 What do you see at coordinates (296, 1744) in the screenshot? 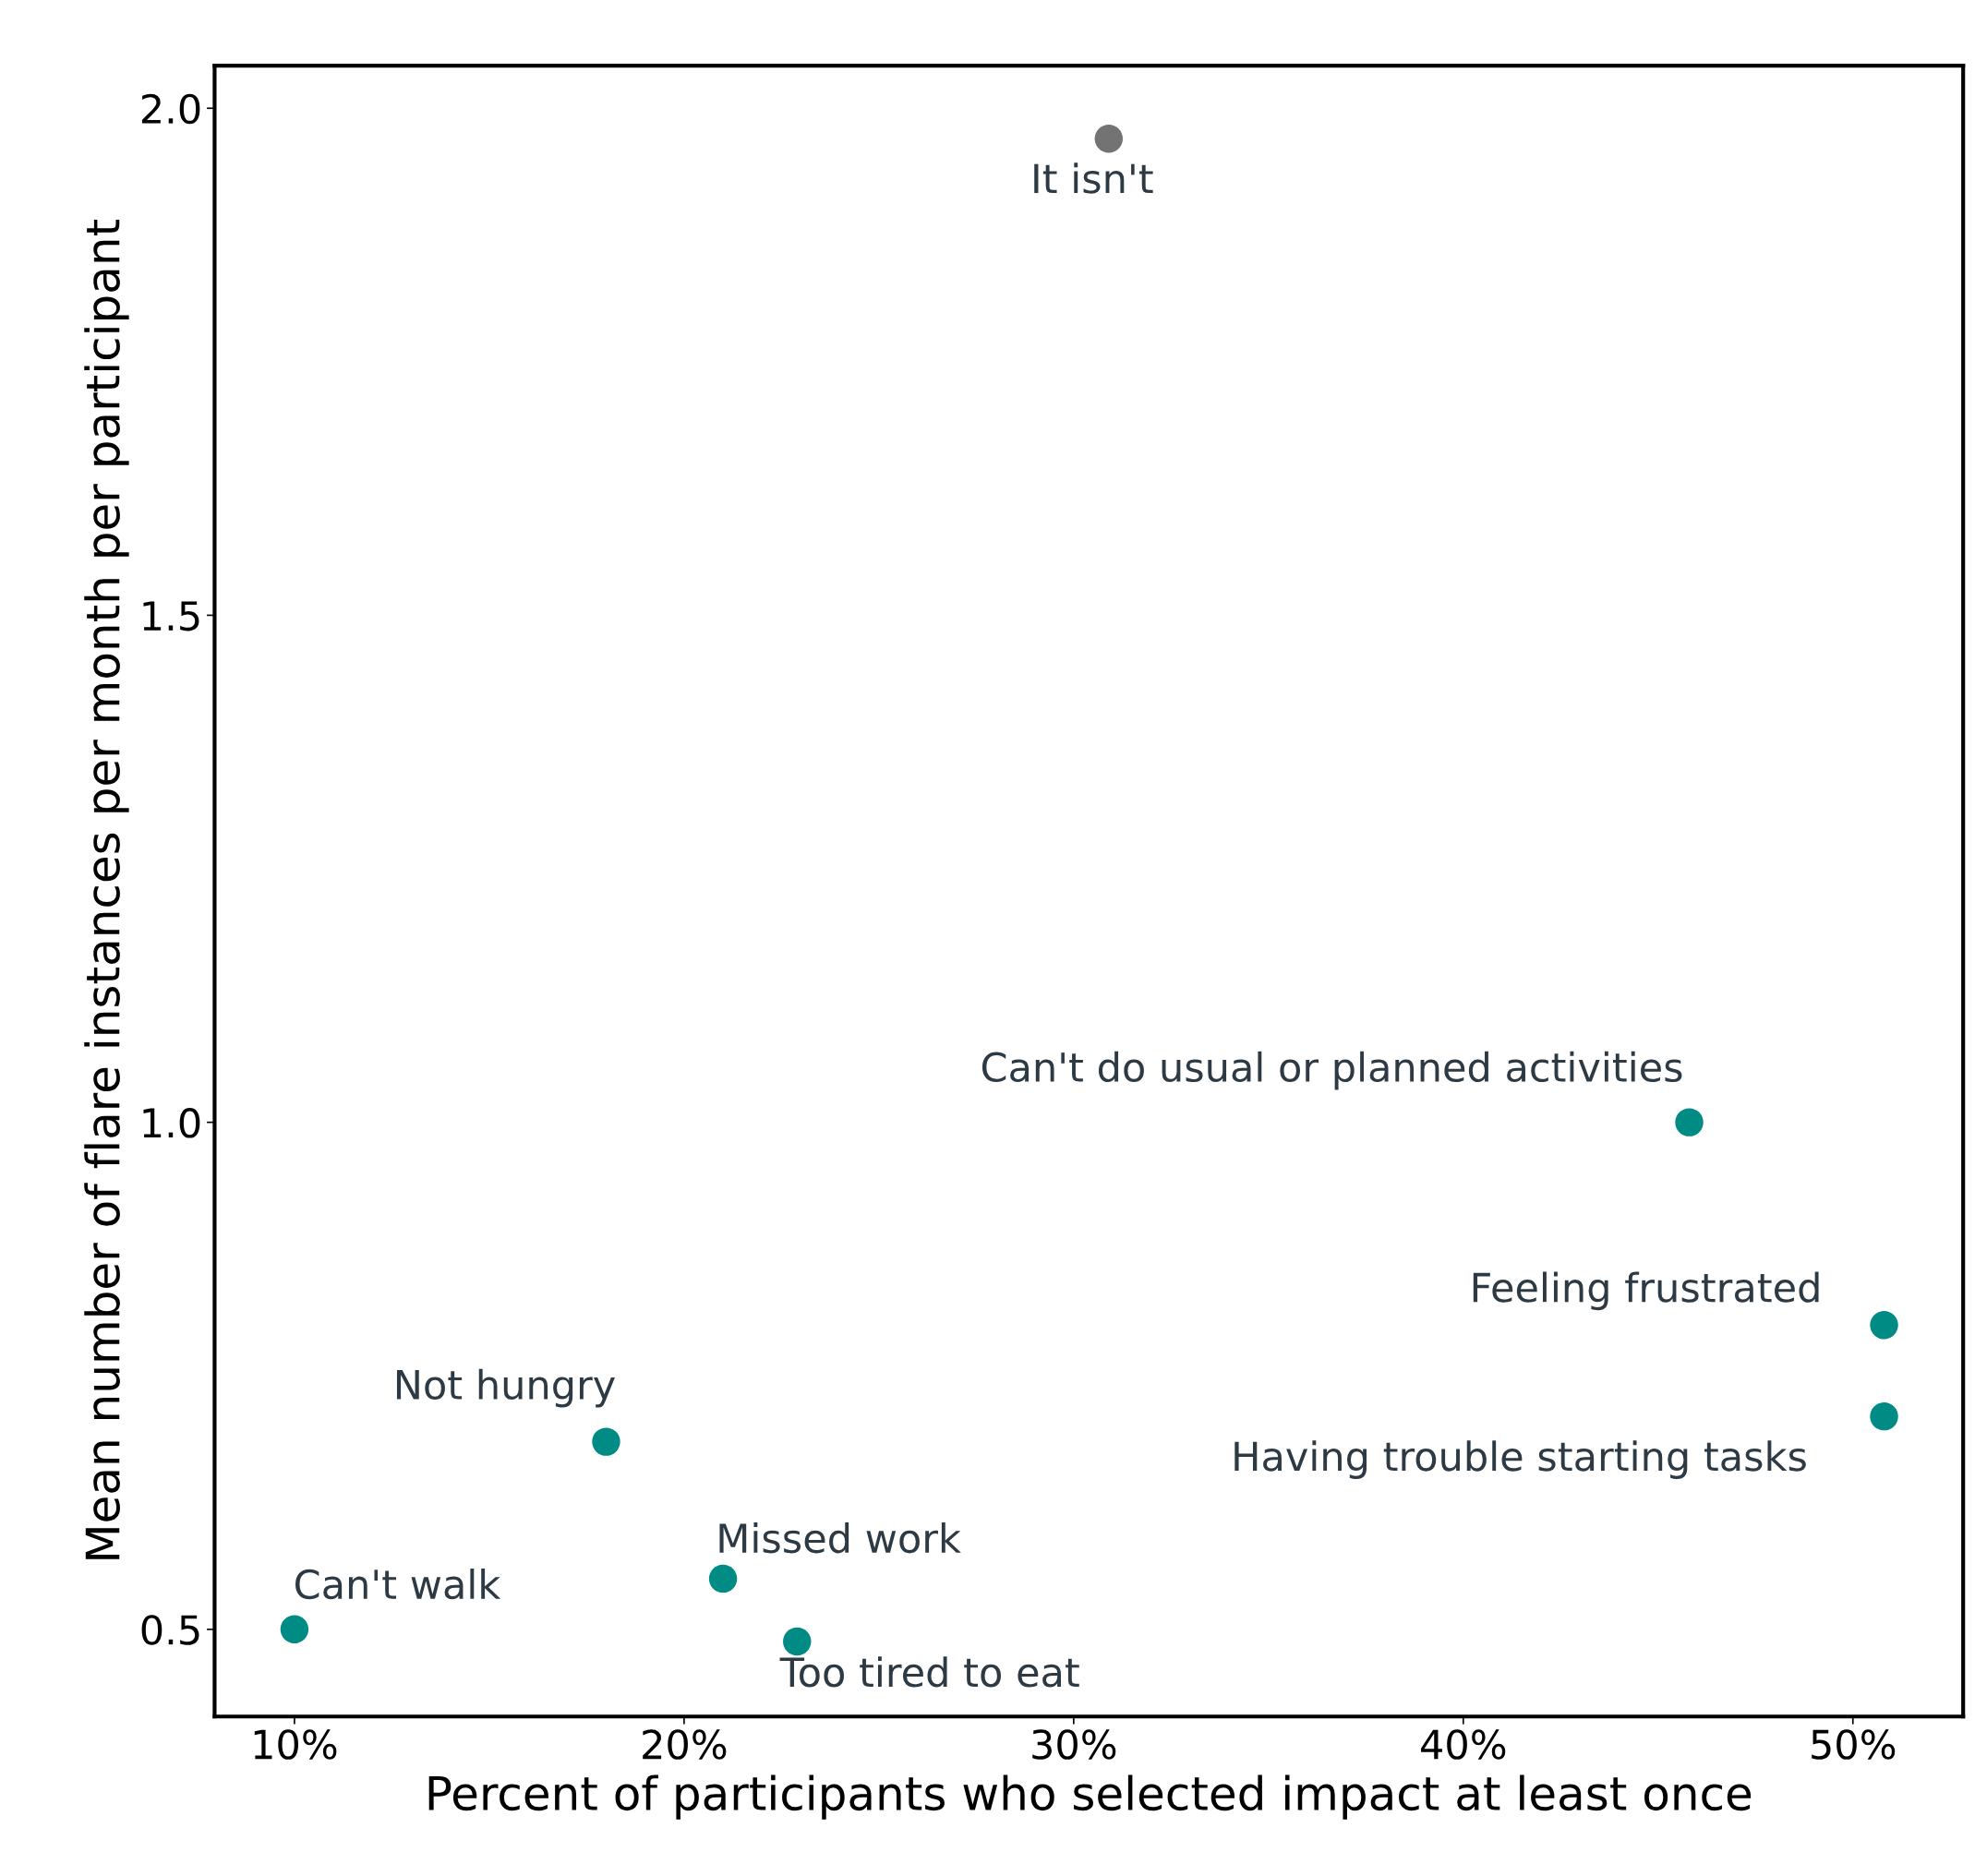
I see `x-tick-label: 10%` at bounding box center [296, 1744].